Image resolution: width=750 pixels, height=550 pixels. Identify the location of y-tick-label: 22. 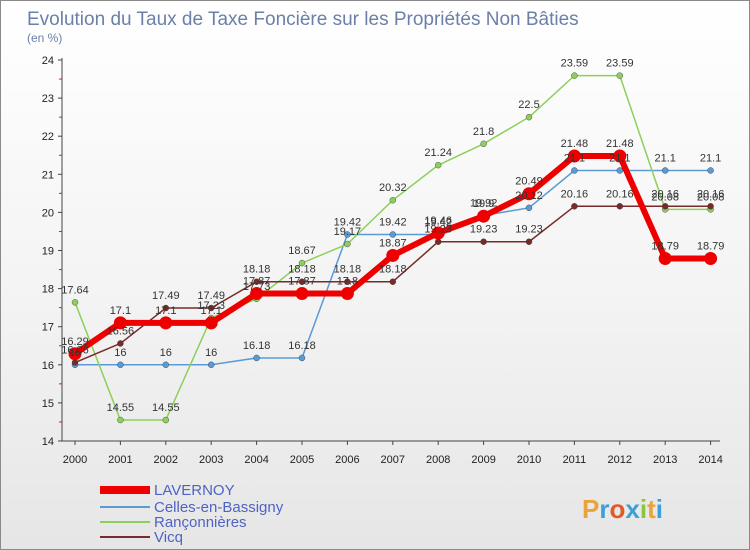
(48, 137).